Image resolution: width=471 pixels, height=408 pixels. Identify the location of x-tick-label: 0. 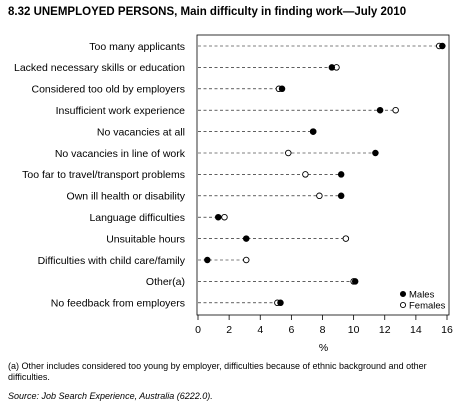
(198, 330).